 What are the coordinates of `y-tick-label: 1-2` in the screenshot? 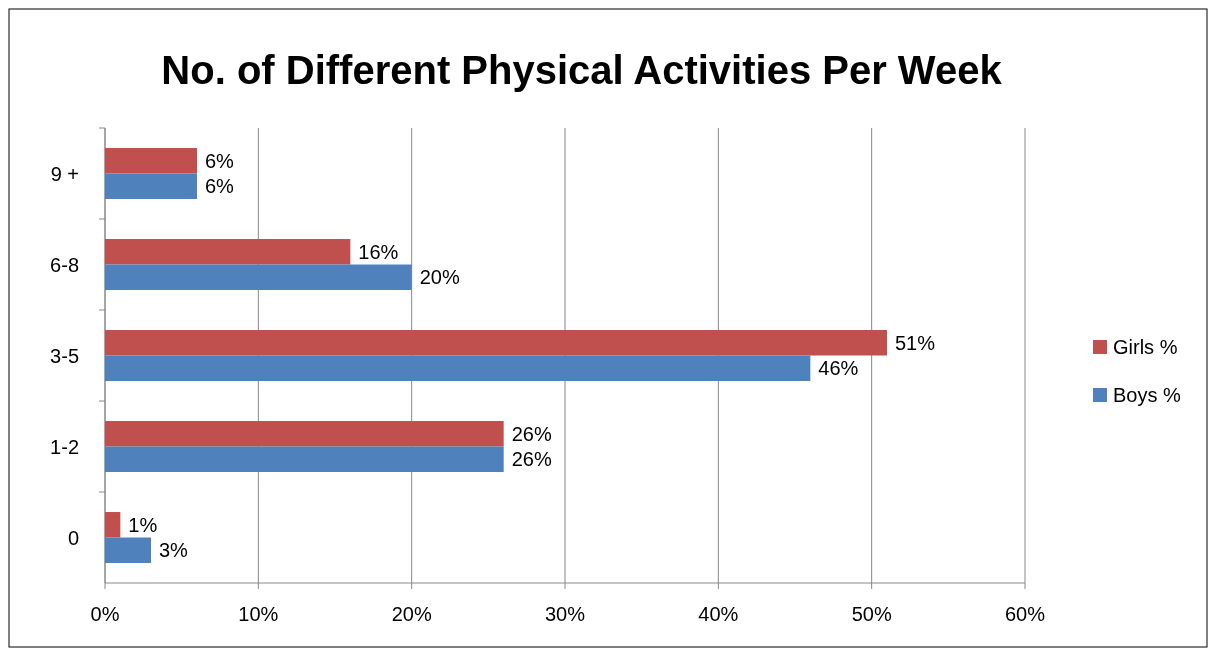 It's located at (64, 446).